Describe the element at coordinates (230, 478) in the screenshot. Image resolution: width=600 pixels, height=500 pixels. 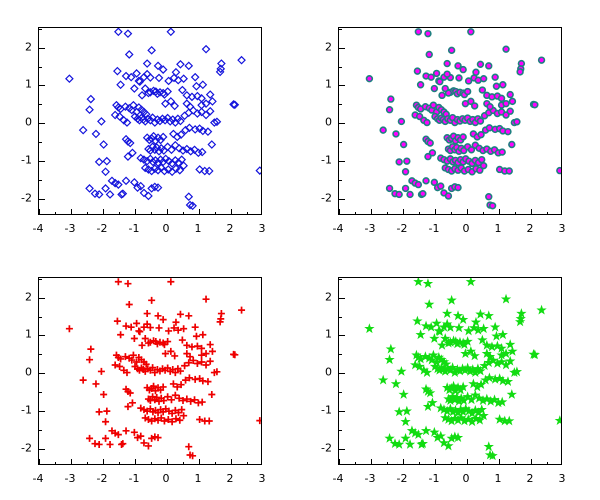
I see `x-tick-label: 2` at that location.